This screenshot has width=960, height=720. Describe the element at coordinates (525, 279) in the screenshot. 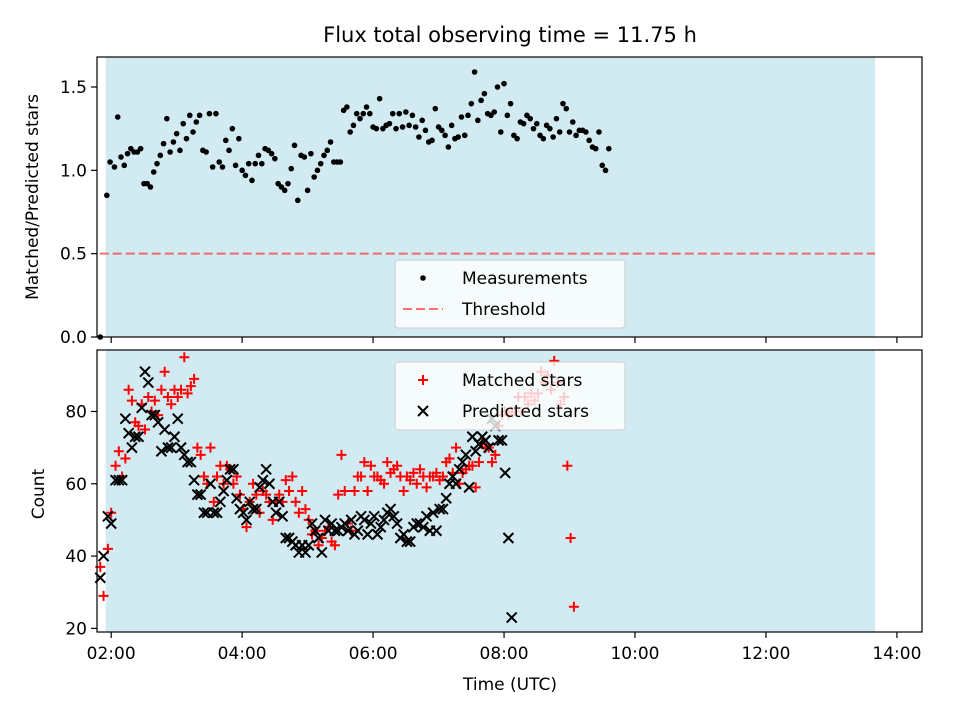

I see `legend-label: Measurements` at that location.